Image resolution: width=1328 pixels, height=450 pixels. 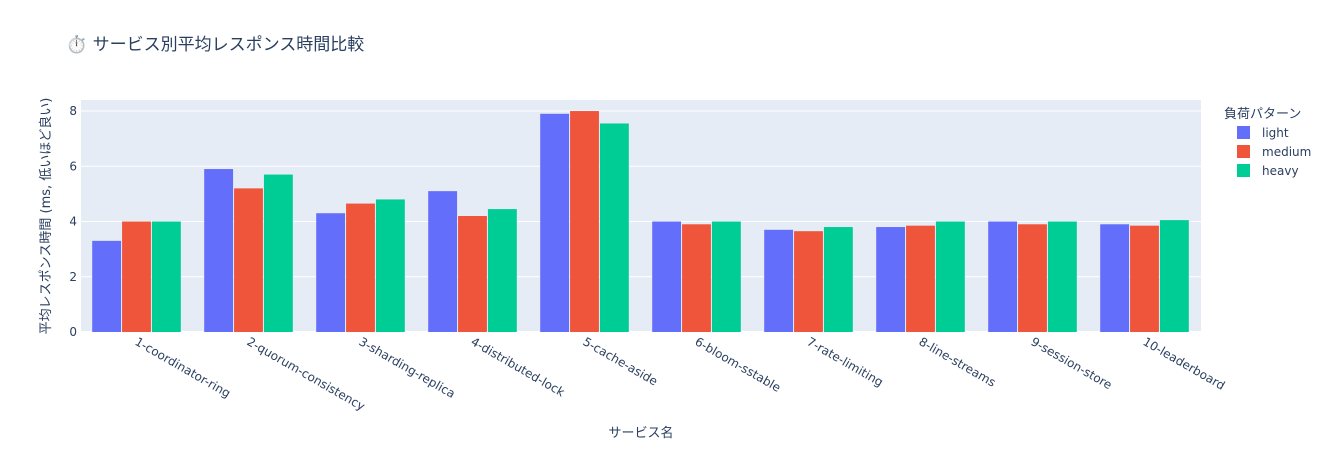 I want to click on x-tick-label: 2-quorum-consistency, so click(x=306, y=373).